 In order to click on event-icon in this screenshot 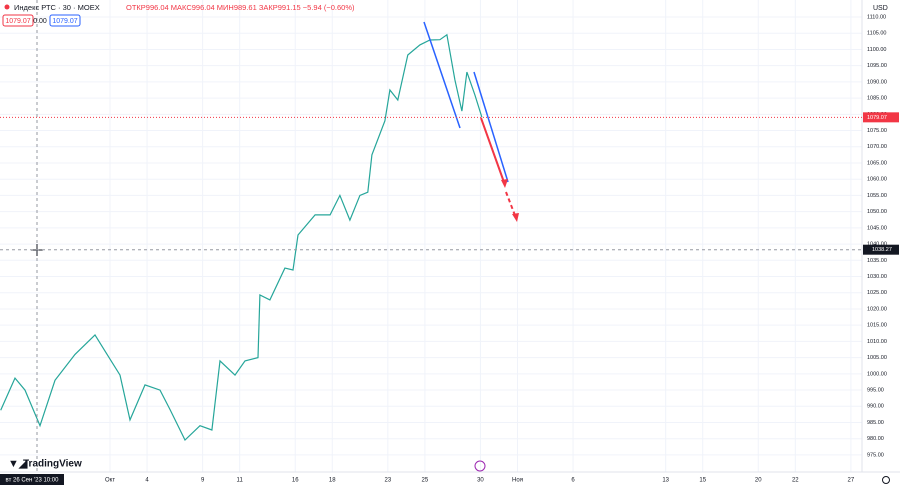, I will do `click(480, 466)`.